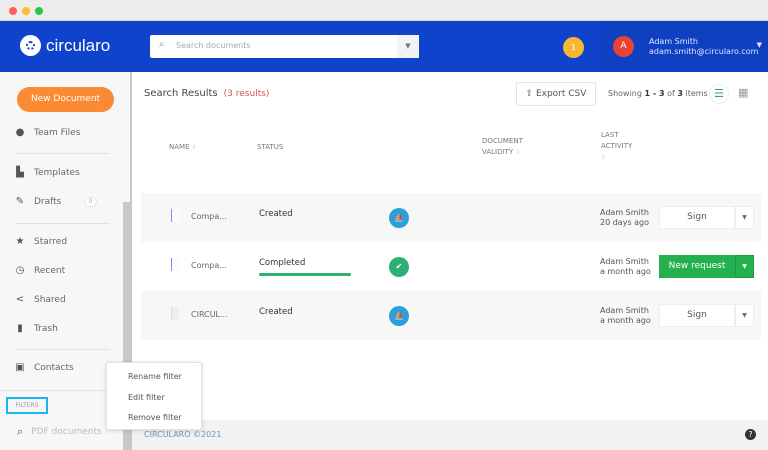 This screenshot has width=768, height=450. I want to click on sidebar-item-recent: ◷ Recent, so click(64, 270).